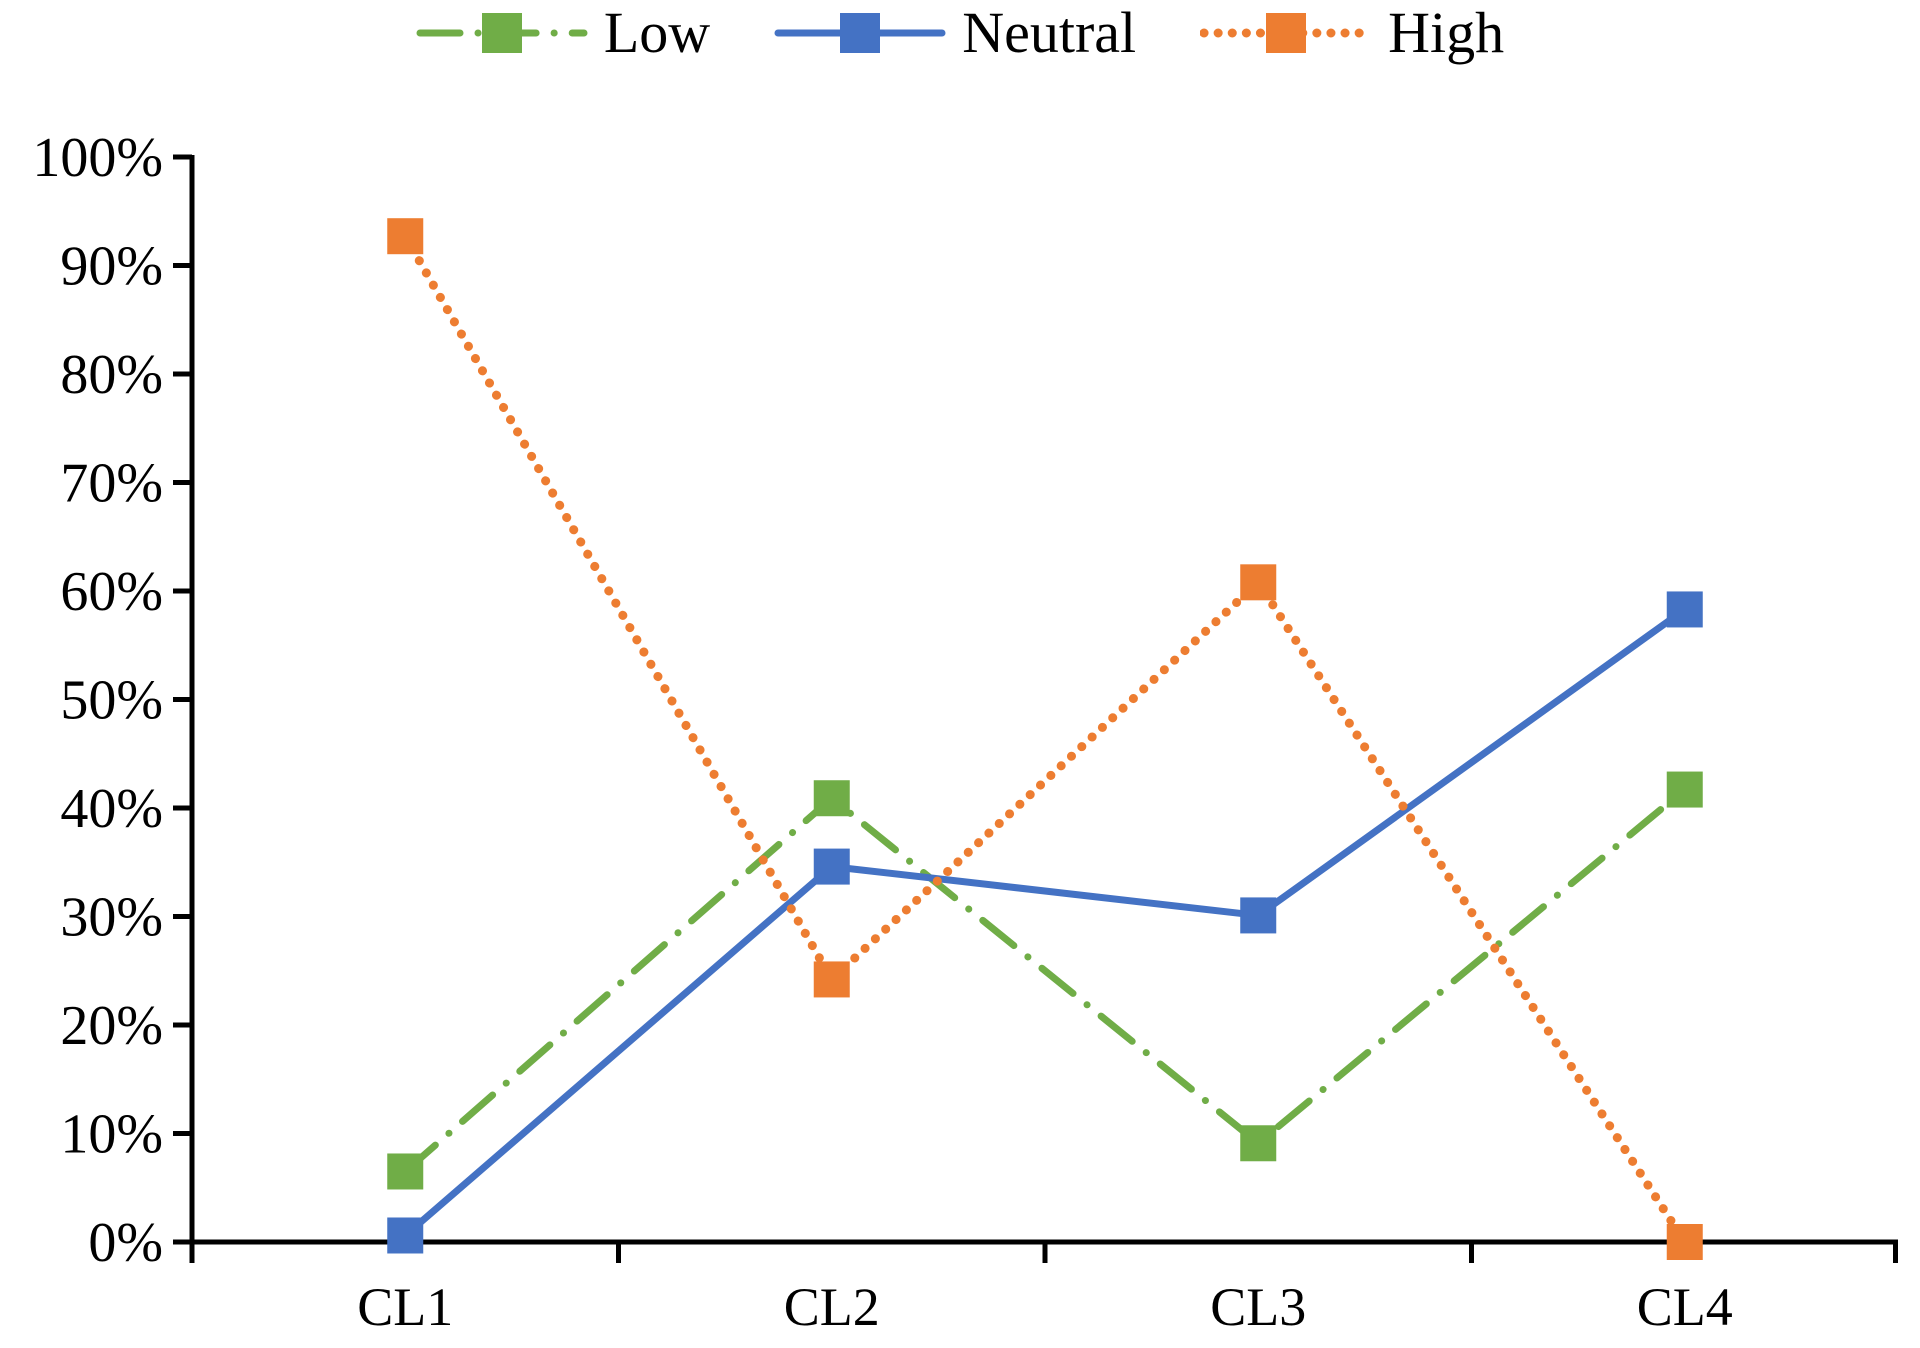 This screenshot has width=1920, height=1348. Describe the element at coordinates (1258, 582) in the screenshot. I see `marker-high-cl3` at that location.